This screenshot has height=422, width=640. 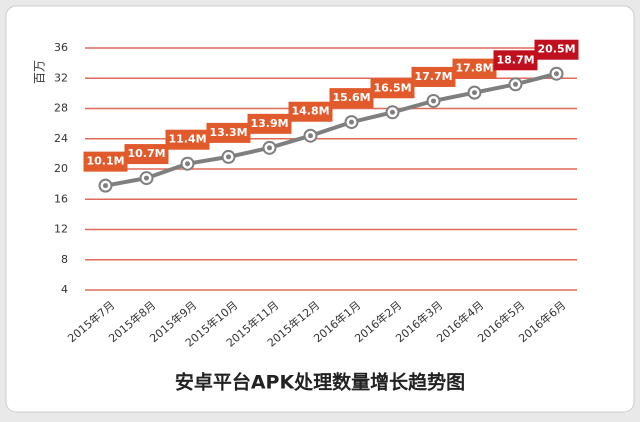 I want to click on annotation: 10.7M, so click(x=146, y=153).